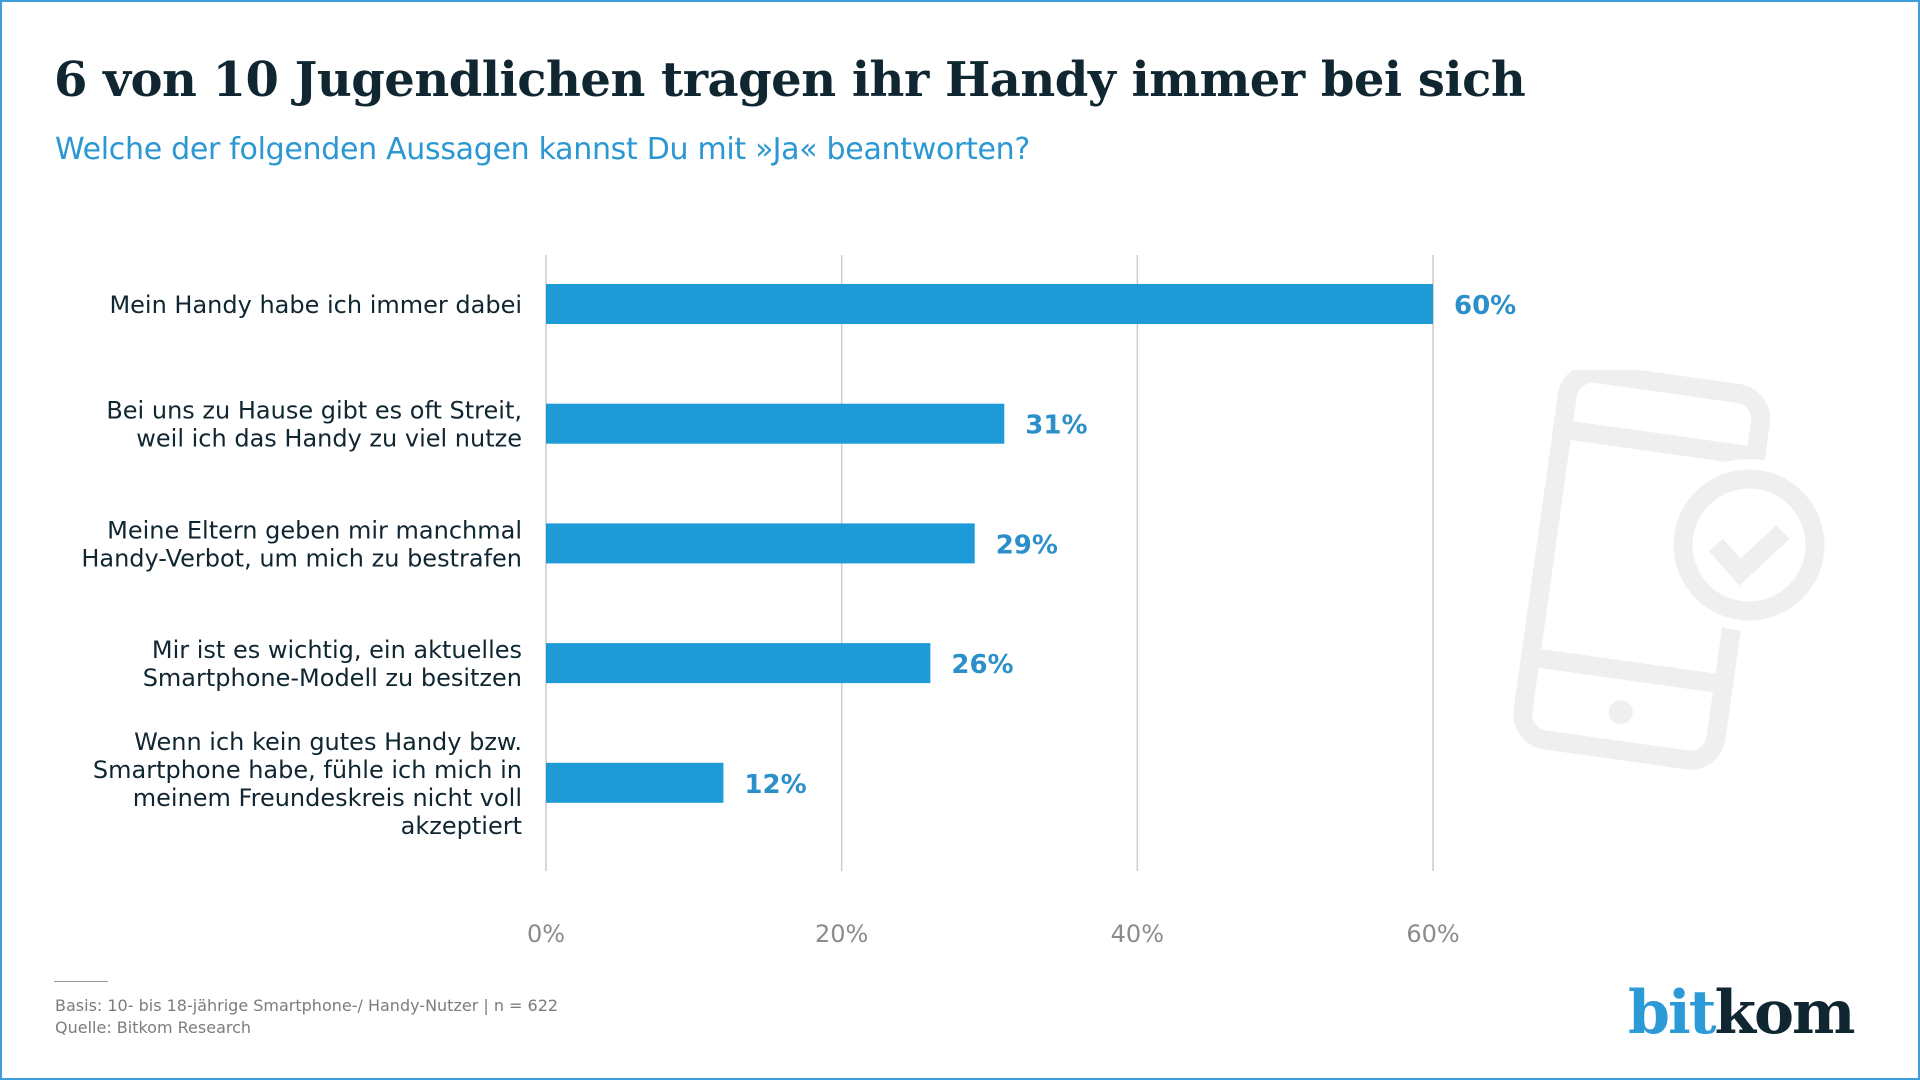 The width and height of the screenshot is (1920, 1080). I want to click on smartphone-check-icon, so click(1674, 570).